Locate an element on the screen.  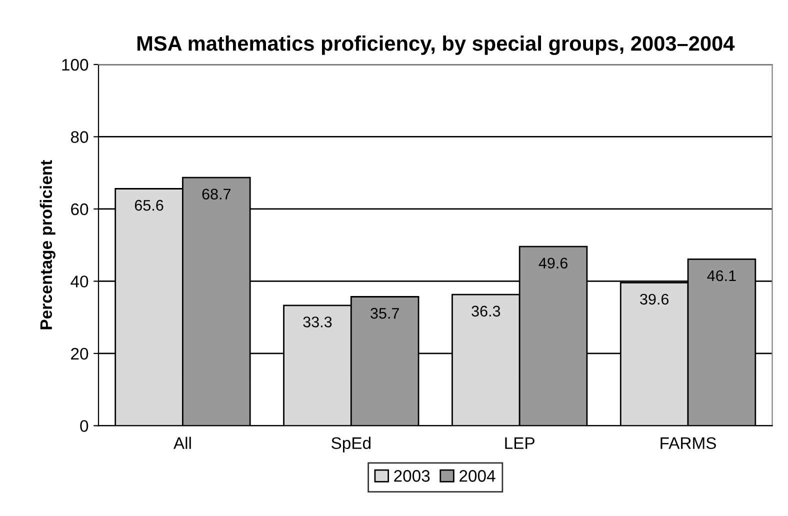
data-label: 68.7 is located at coordinates (216, 194).